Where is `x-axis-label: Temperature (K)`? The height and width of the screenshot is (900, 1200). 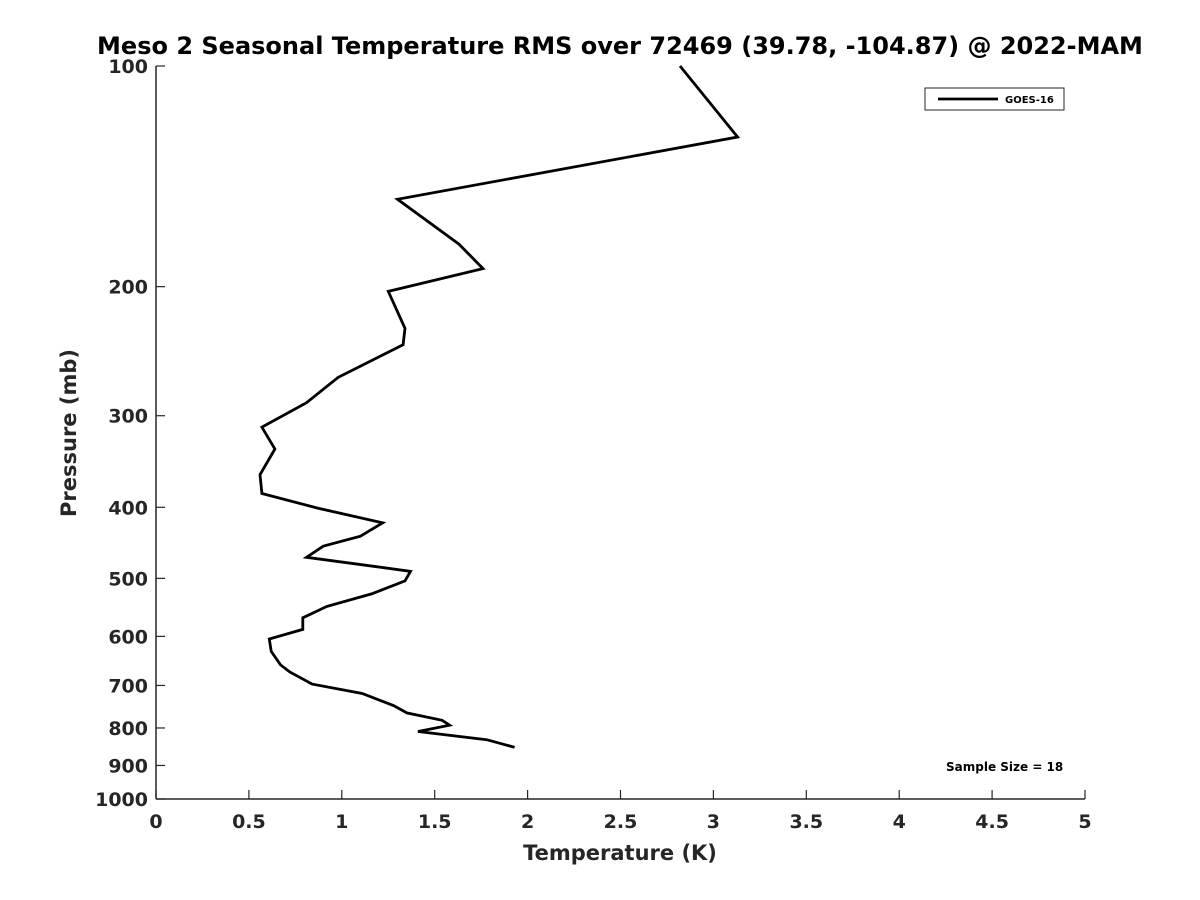
x-axis-label: Temperature (K) is located at coordinates (620, 853).